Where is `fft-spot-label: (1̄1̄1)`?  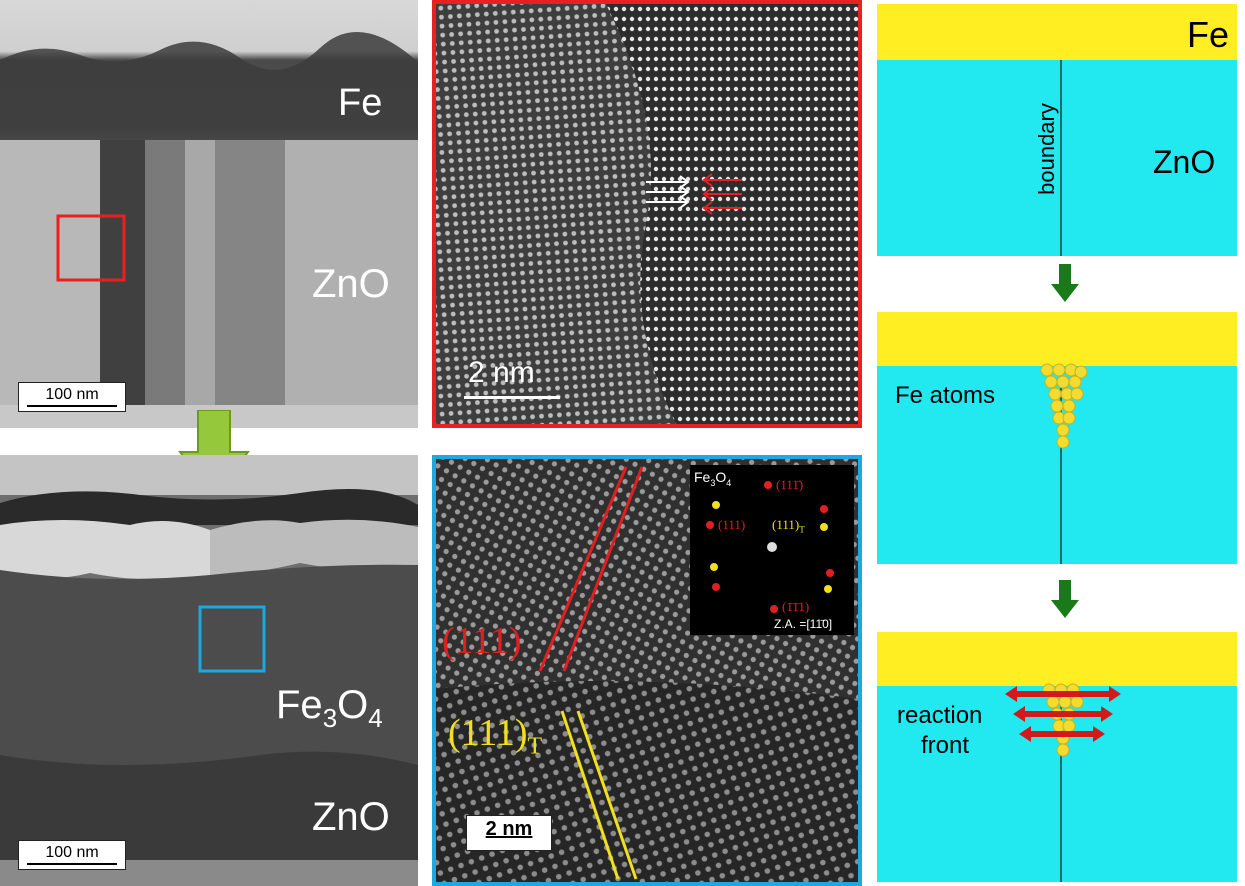 fft-spot-label: (1̄1̄1) is located at coordinates (796, 606).